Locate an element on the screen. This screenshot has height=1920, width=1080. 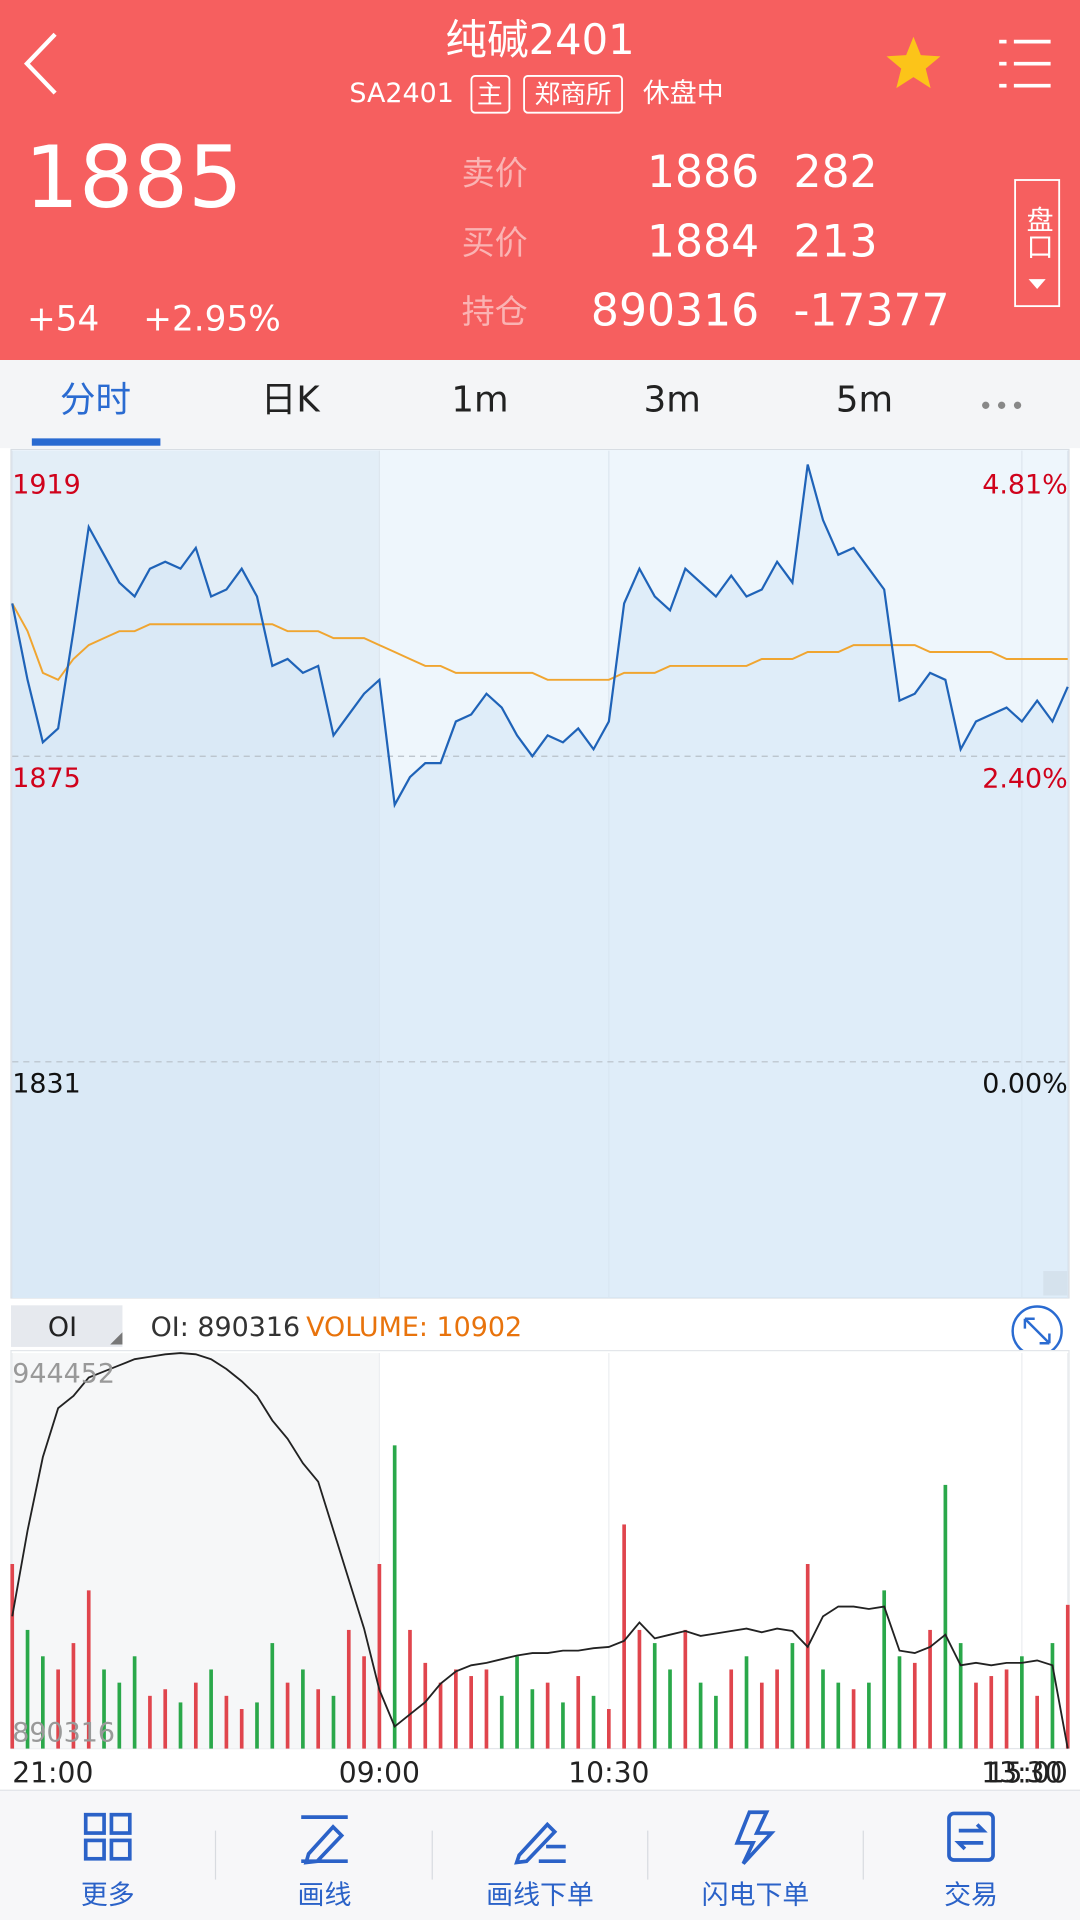
code: SA2401 is located at coordinates (401, 93).